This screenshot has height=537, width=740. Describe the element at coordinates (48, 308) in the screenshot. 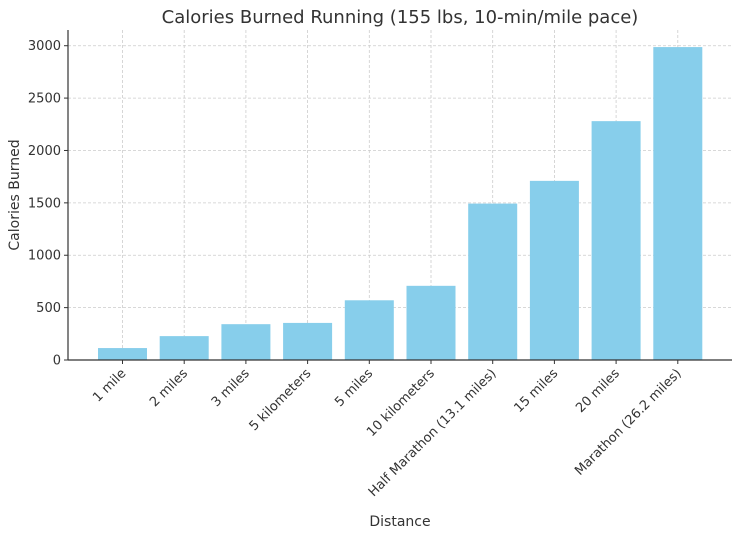

I see `y-tick-label: 500` at that location.